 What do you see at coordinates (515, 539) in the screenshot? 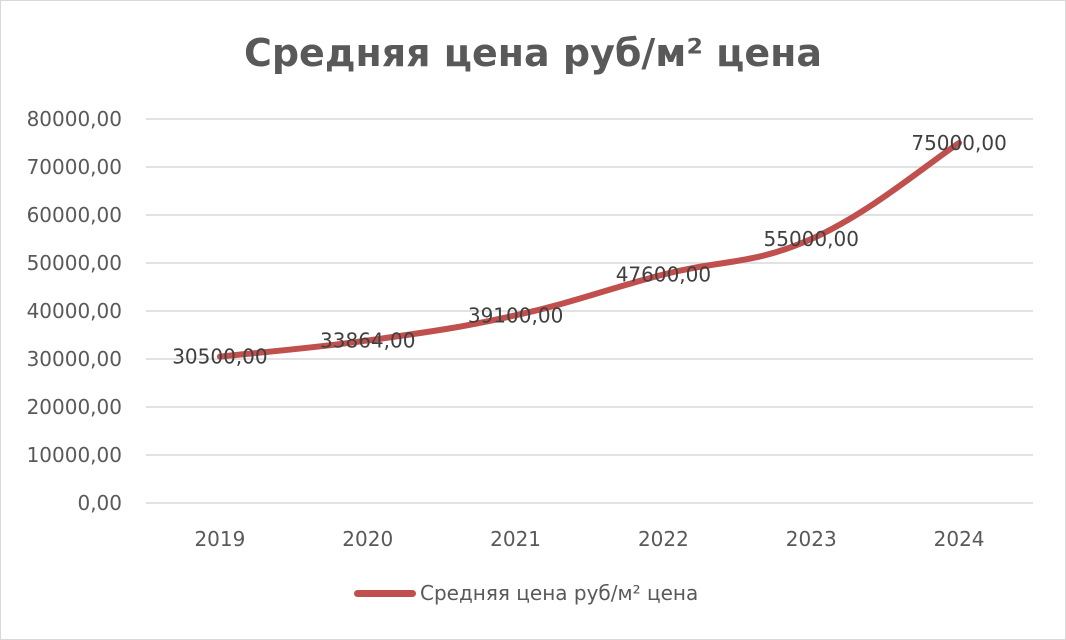
I see `x-tick-label: 2021` at bounding box center [515, 539].